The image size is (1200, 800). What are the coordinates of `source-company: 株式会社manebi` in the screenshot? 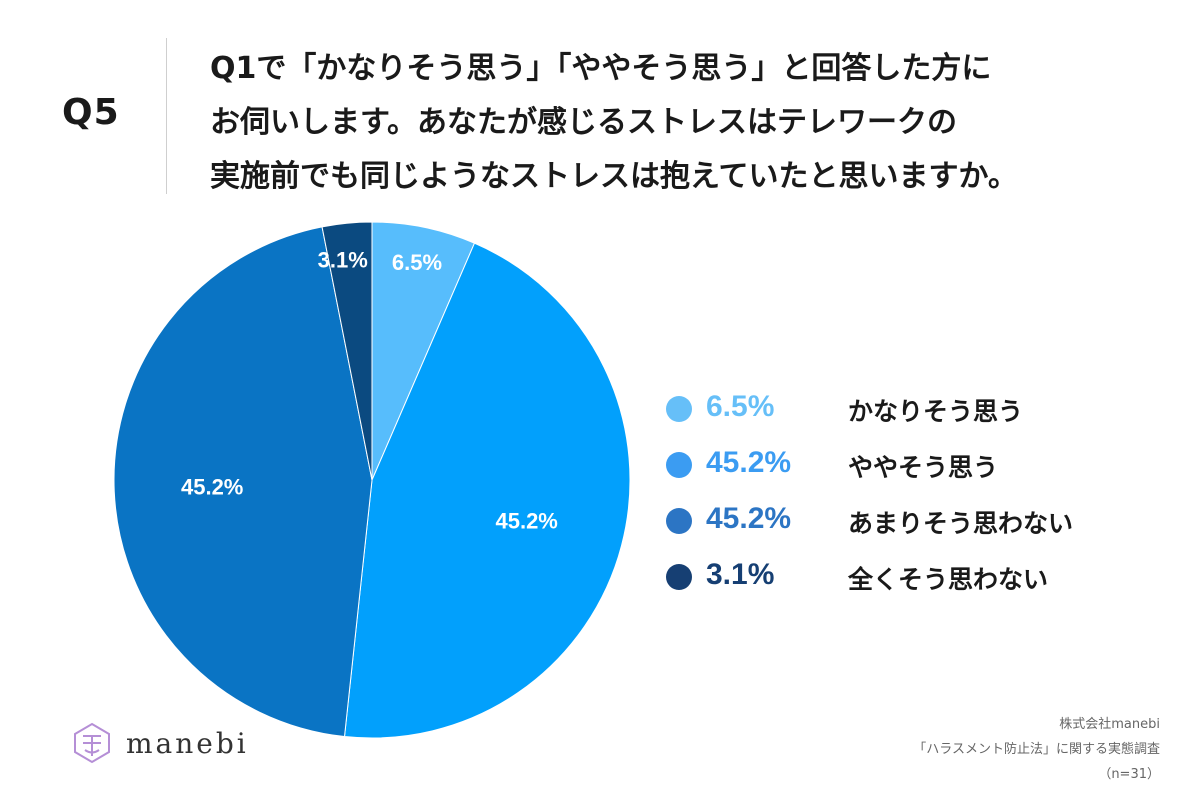 It's located at (1109, 724).